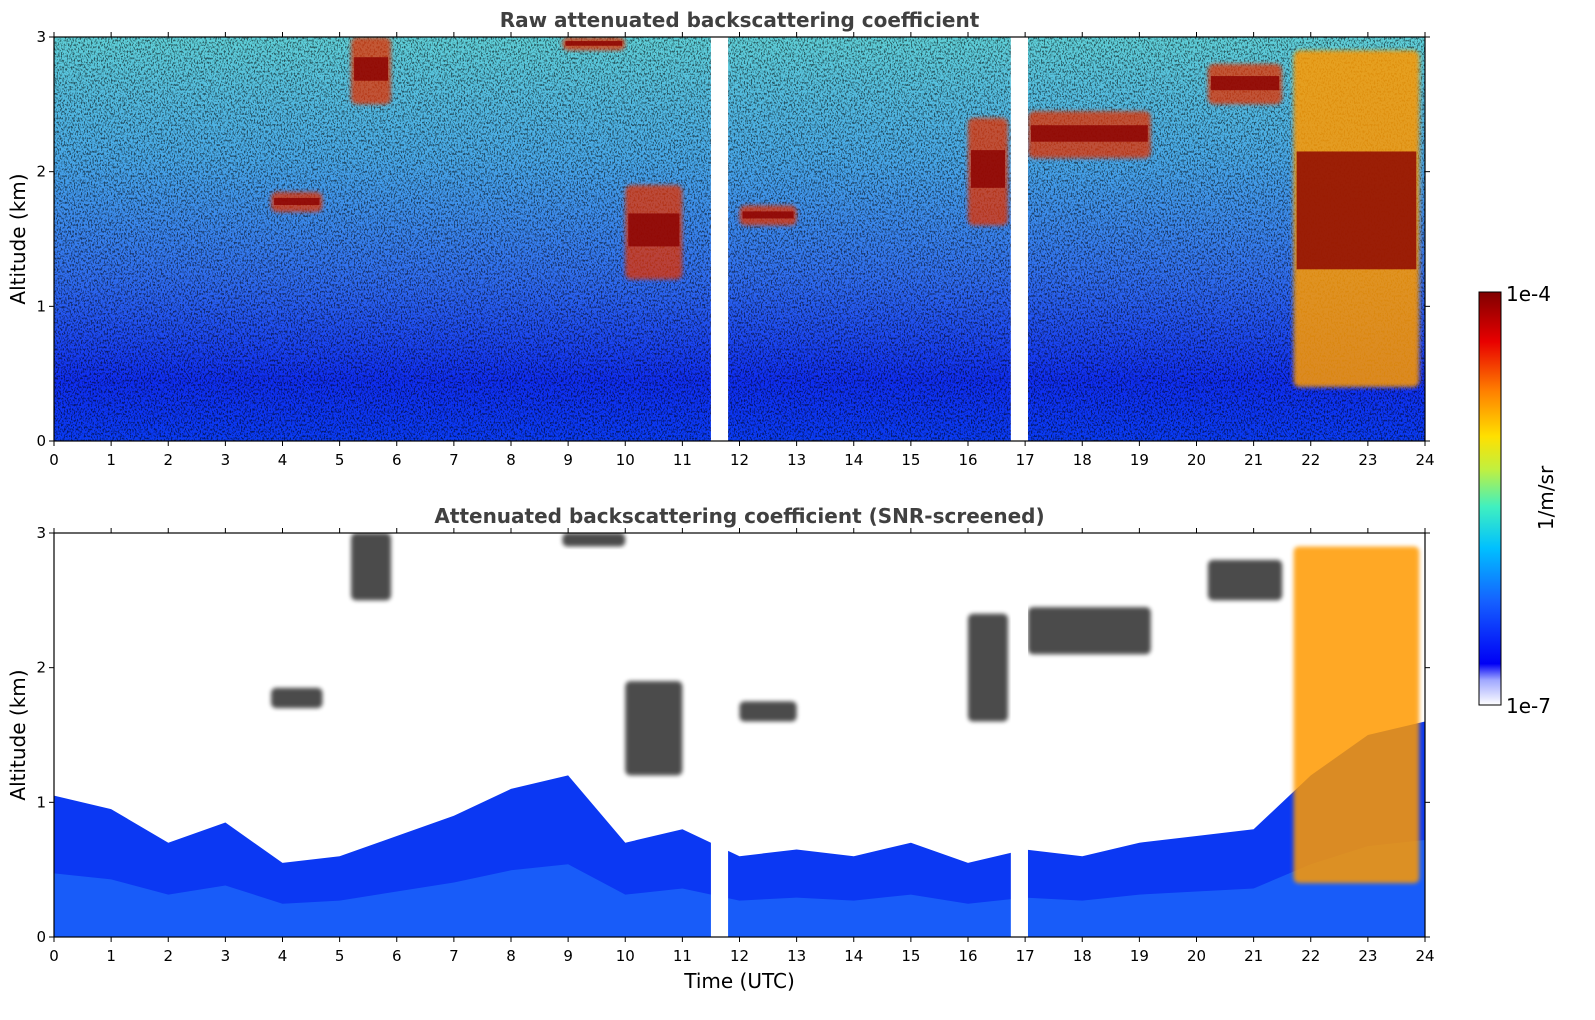  I want to click on top-y-axis-label: Altitude (km), so click(18, 238).